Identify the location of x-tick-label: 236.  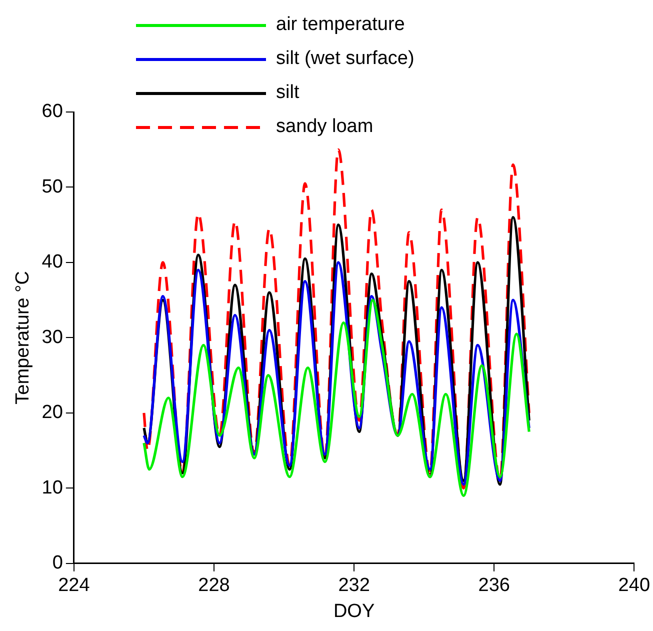
(494, 585).